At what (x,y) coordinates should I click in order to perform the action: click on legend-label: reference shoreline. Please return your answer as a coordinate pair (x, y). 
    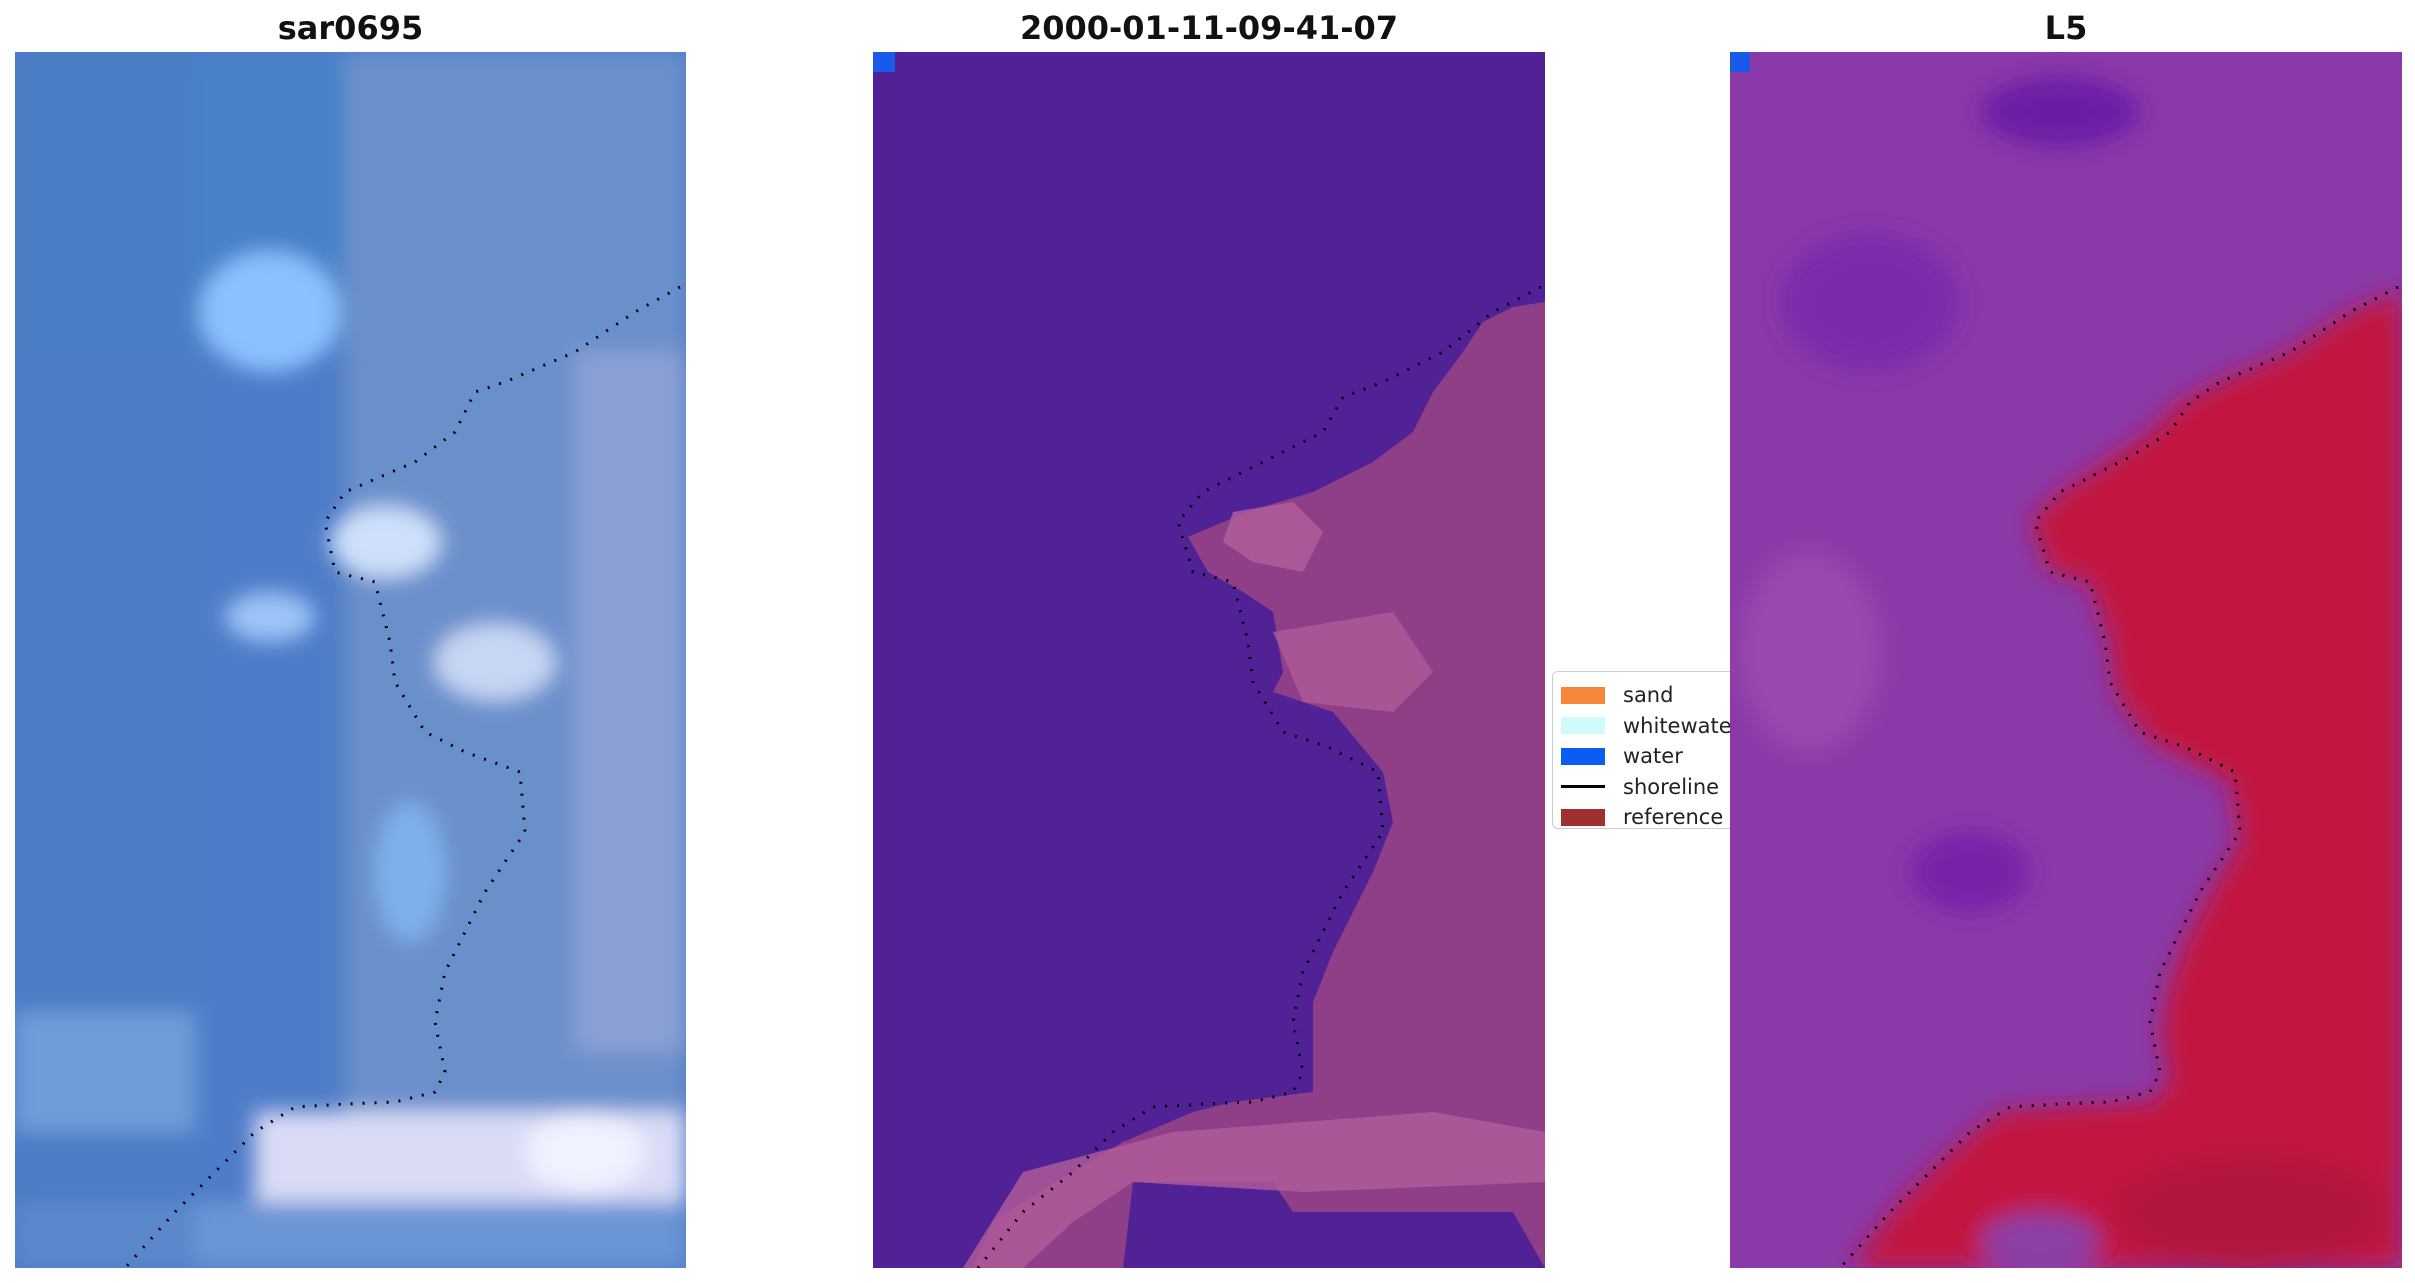
    Looking at the image, I should click on (1682, 817).